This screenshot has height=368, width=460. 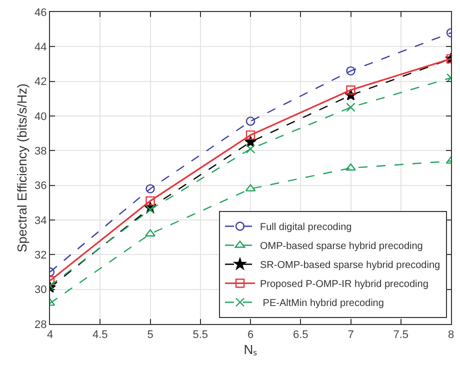 I want to click on x-tick-label: 4.5, so click(x=100, y=335).